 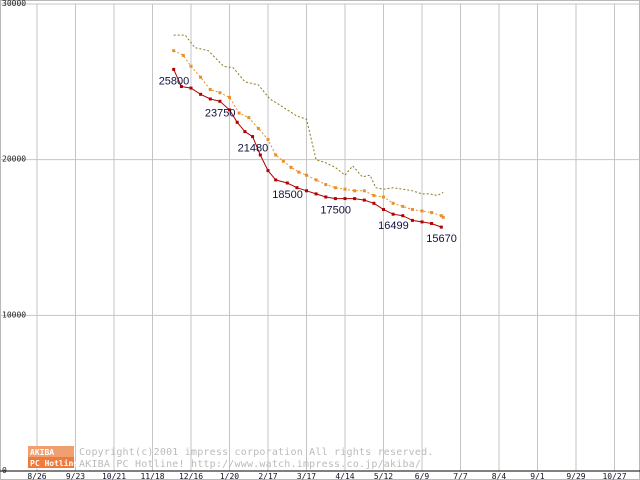 I want to click on x-tick-label: 9/29, so click(x=575, y=476).